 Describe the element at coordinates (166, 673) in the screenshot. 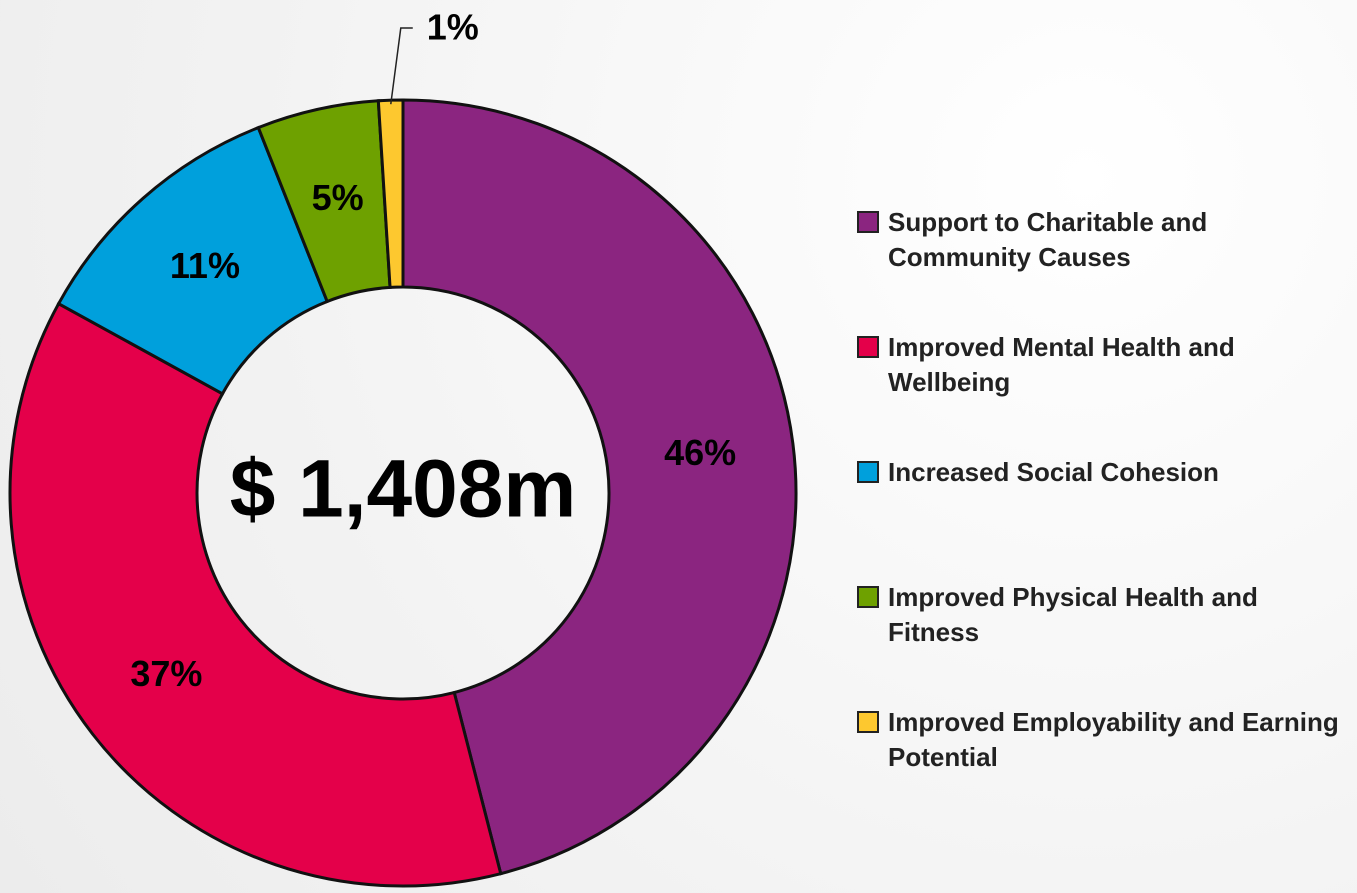

I see `data-label: 37%` at that location.